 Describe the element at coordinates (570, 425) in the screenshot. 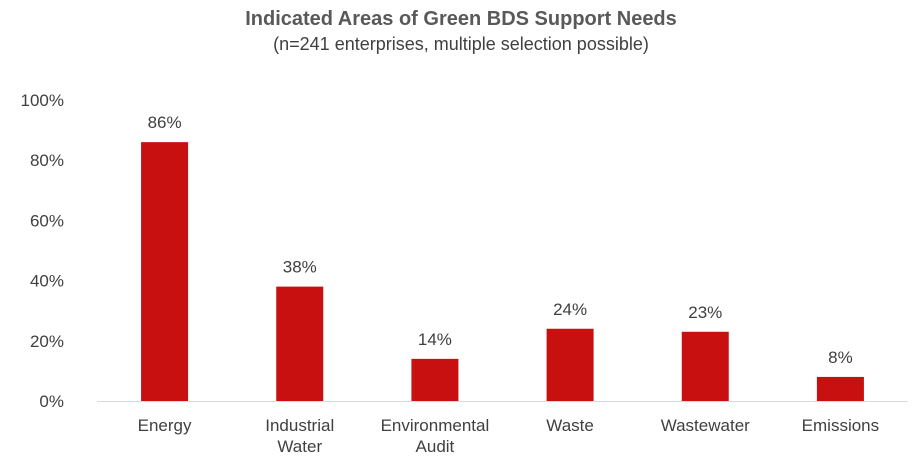

I see `x-tick-label: Waste` at that location.